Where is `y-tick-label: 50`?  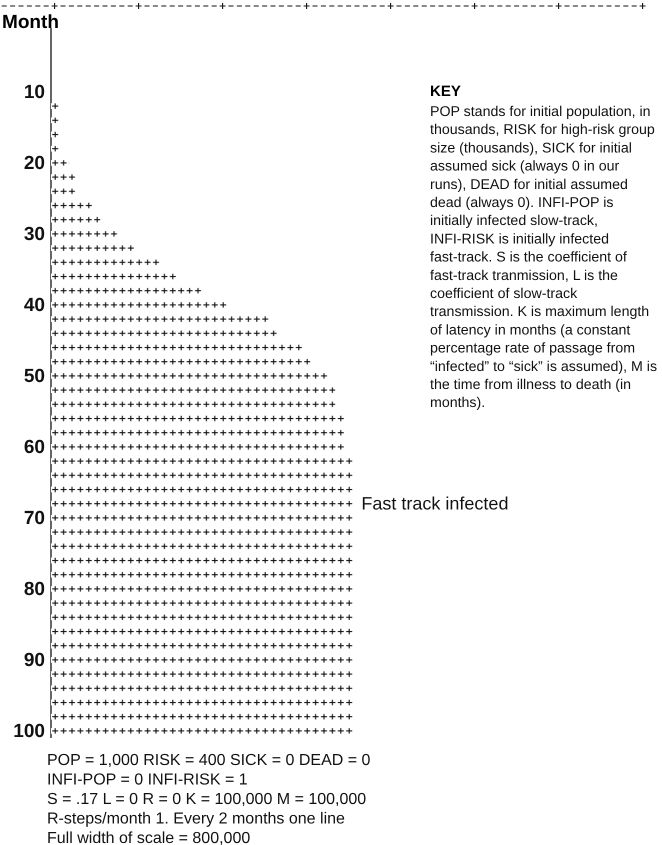
y-tick-label: 50 is located at coordinates (34, 376).